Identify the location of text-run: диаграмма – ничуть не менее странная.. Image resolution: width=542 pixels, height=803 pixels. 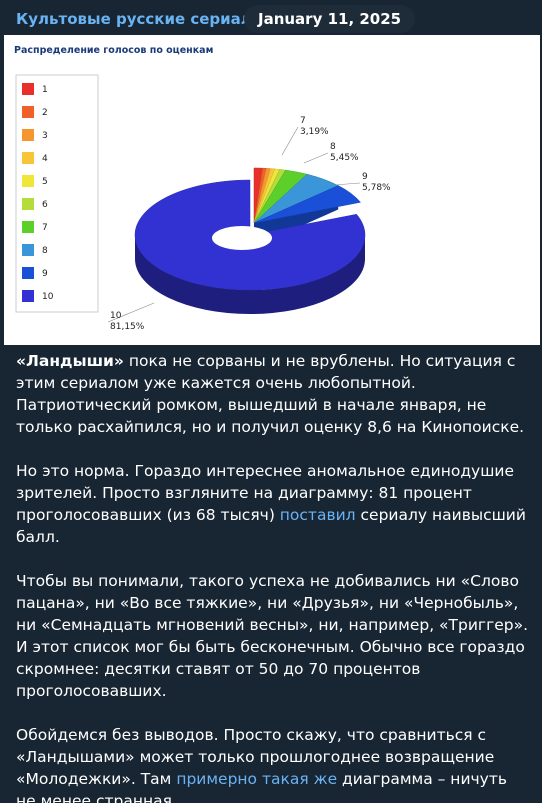
(262, 786).